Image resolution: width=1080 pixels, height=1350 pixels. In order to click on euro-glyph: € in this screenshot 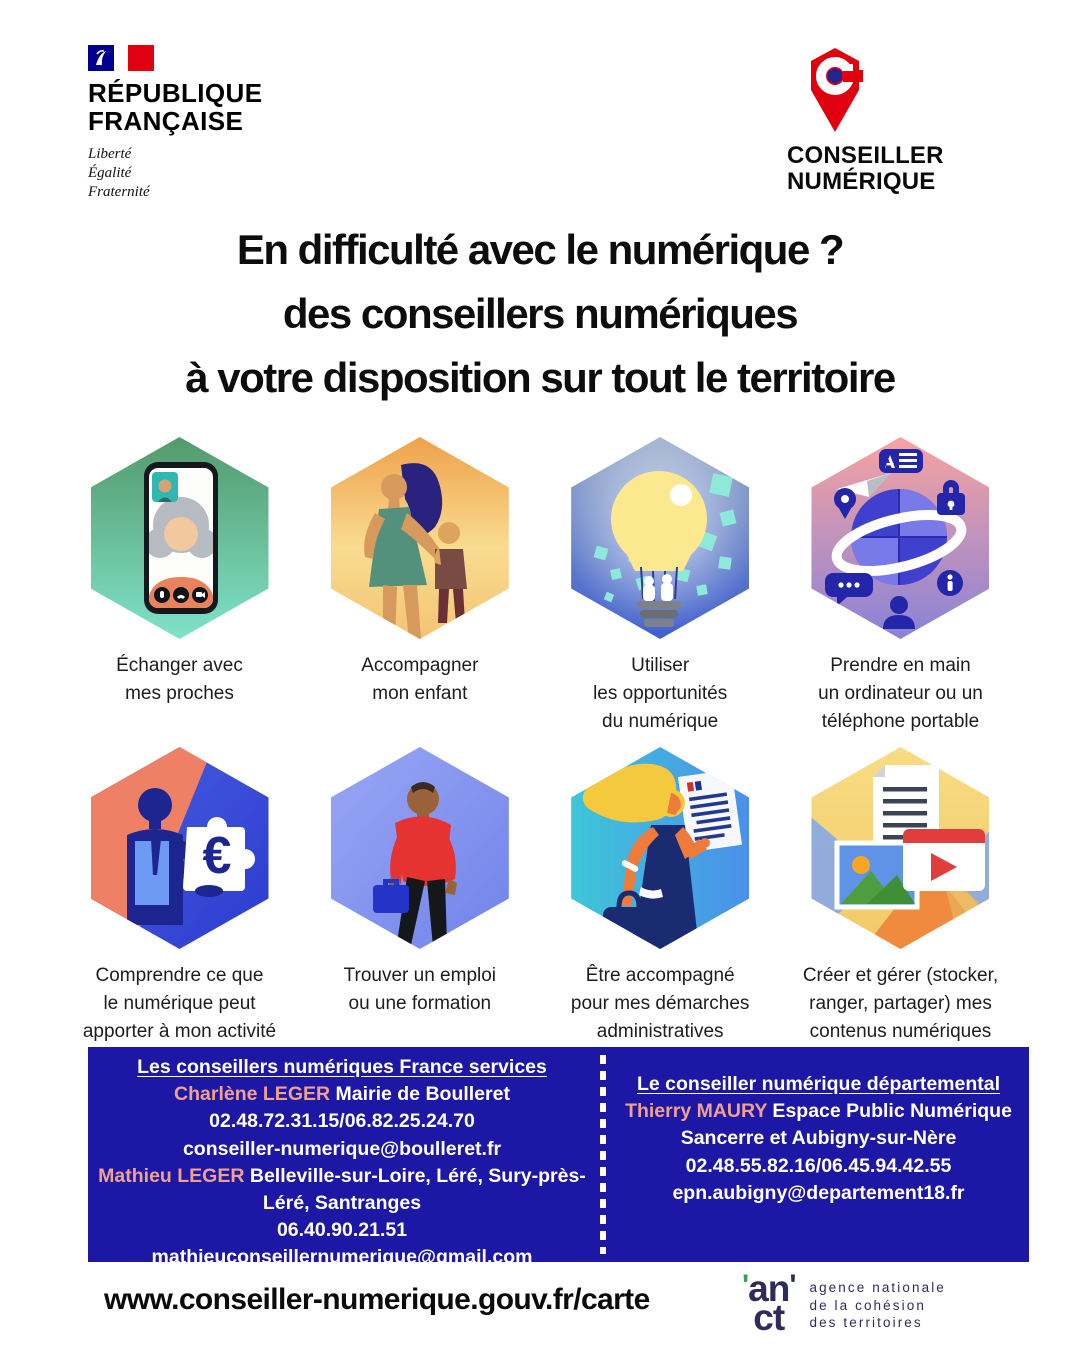, I will do `click(216, 856)`.